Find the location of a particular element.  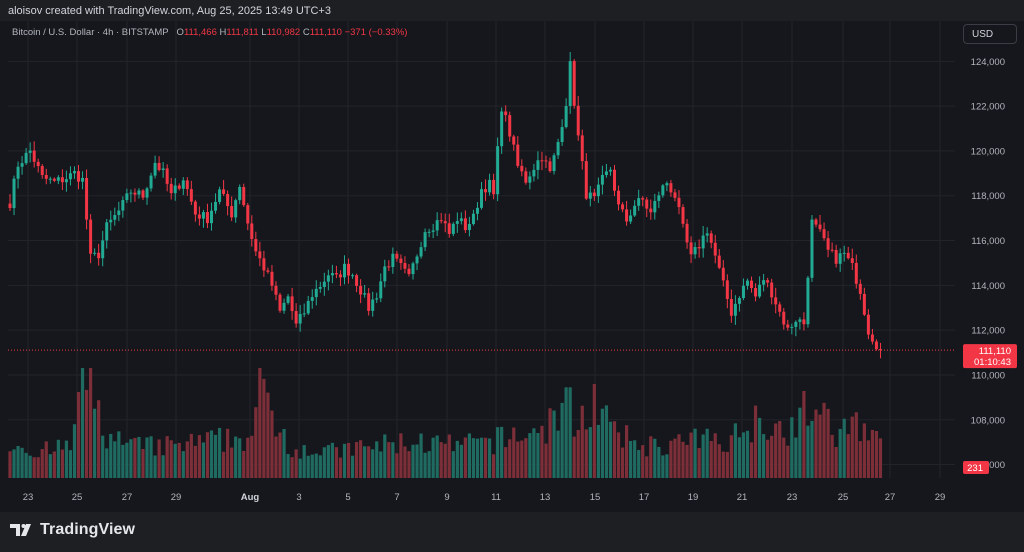

price-tick-label: 120,000 is located at coordinates (988, 151).